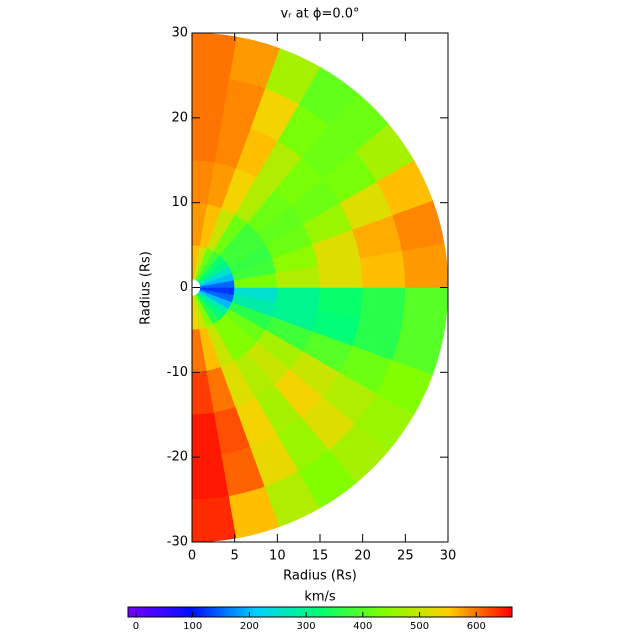 This screenshot has height=644, width=640. What do you see at coordinates (277, 556) in the screenshot?
I see `x-tick-label: 10` at bounding box center [277, 556].